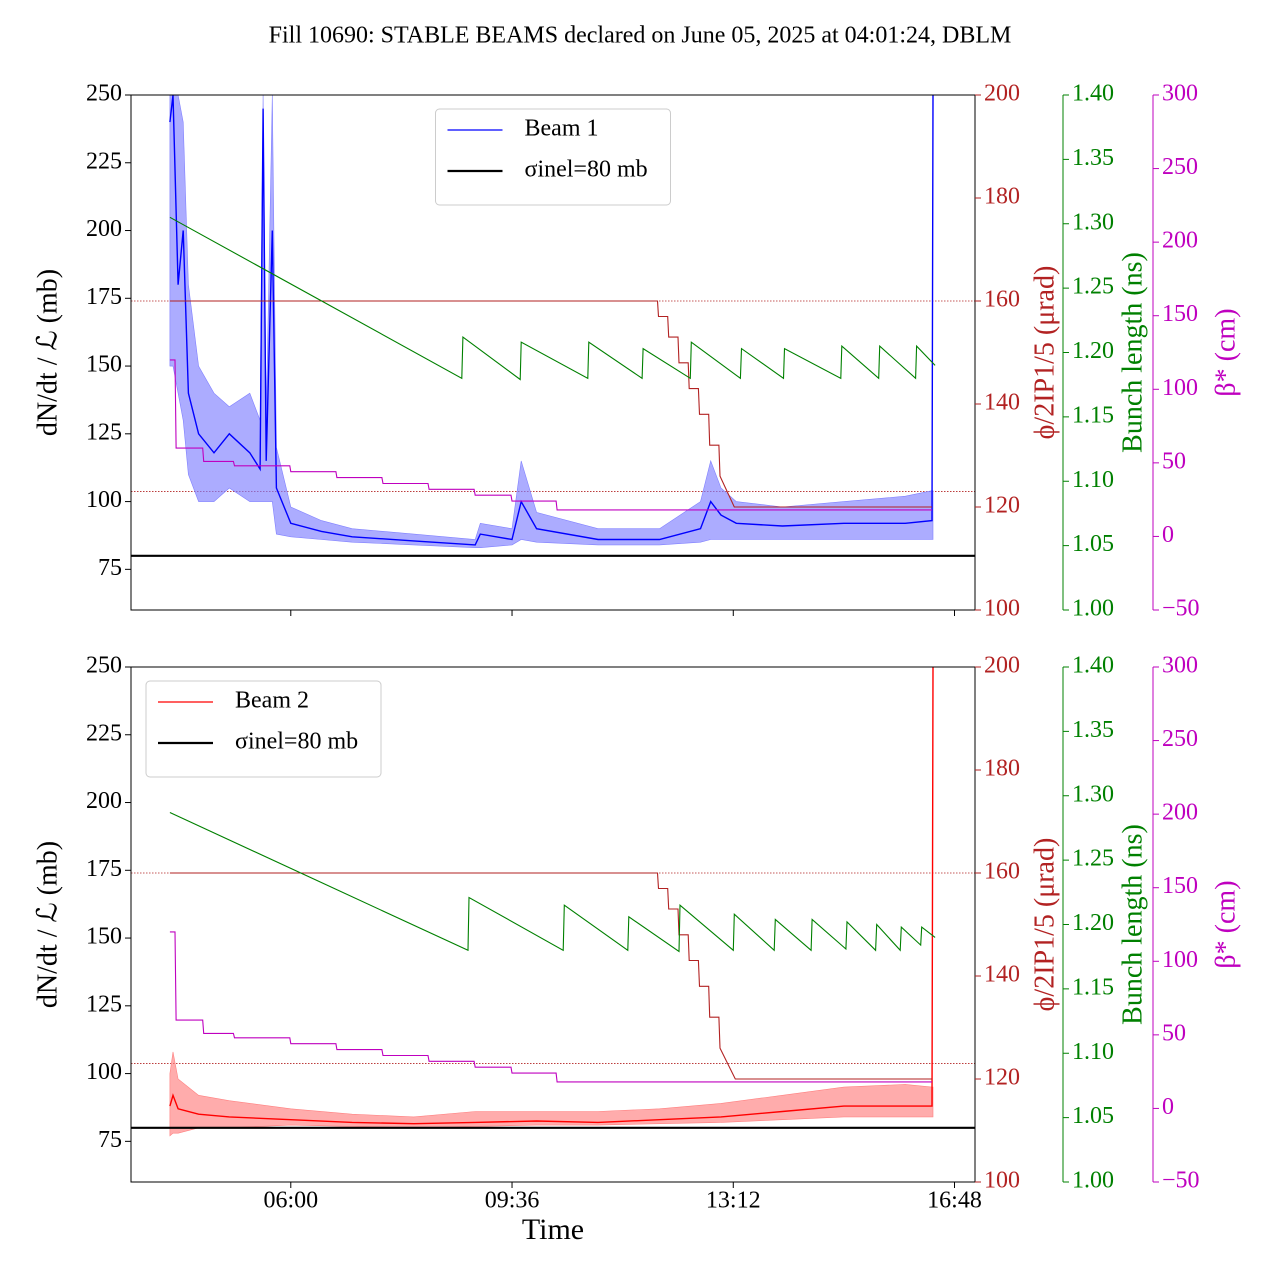 This screenshot has width=1280, height=1280. Describe the element at coordinates (733, 1201) in the screenshot. I see `x-tick-label: 13:12` at that location.